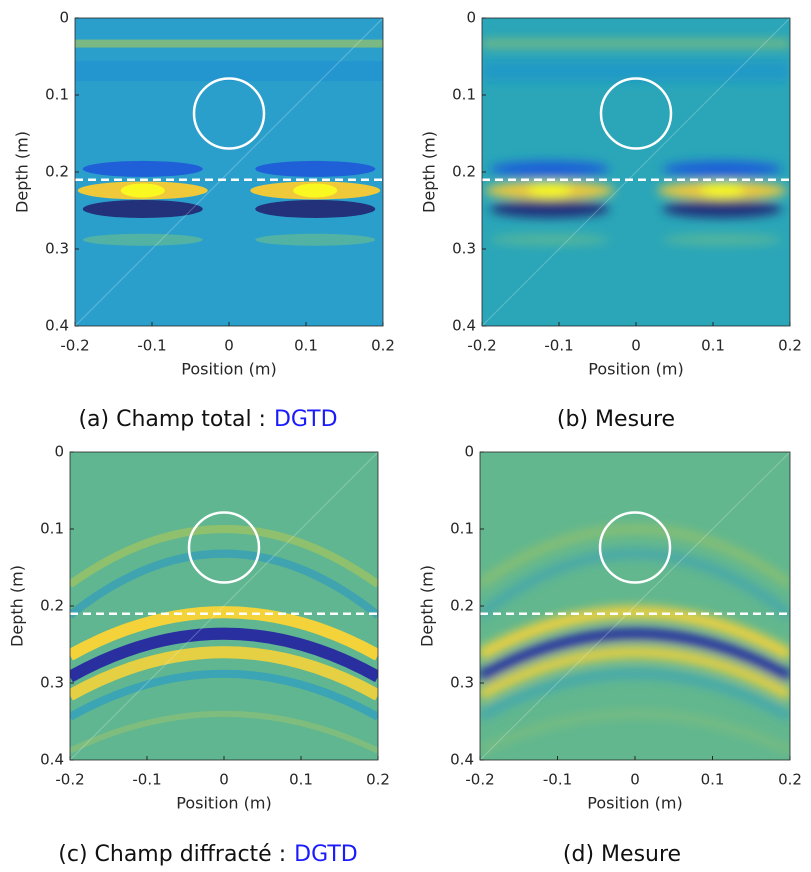 The height and width of the screenshot is (872, 811). What do you see at coordinates (172, 419) in the screenshot?
I see `caption-text: (a) Champ total :` at bounding box center [172, 419].